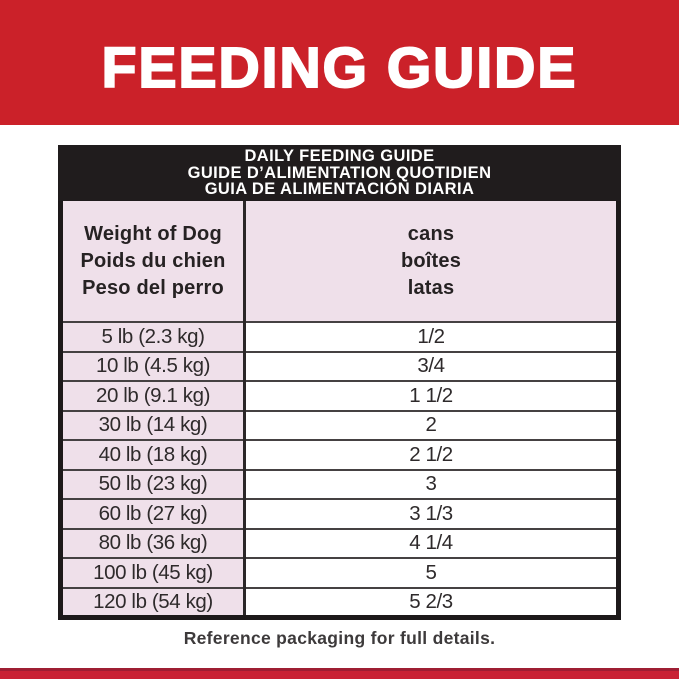 The image size is (679, 679). Describe the element at coordinates (153, 233) in the screenshot. I see `weight-header-en: Weight of Dog` at that location.